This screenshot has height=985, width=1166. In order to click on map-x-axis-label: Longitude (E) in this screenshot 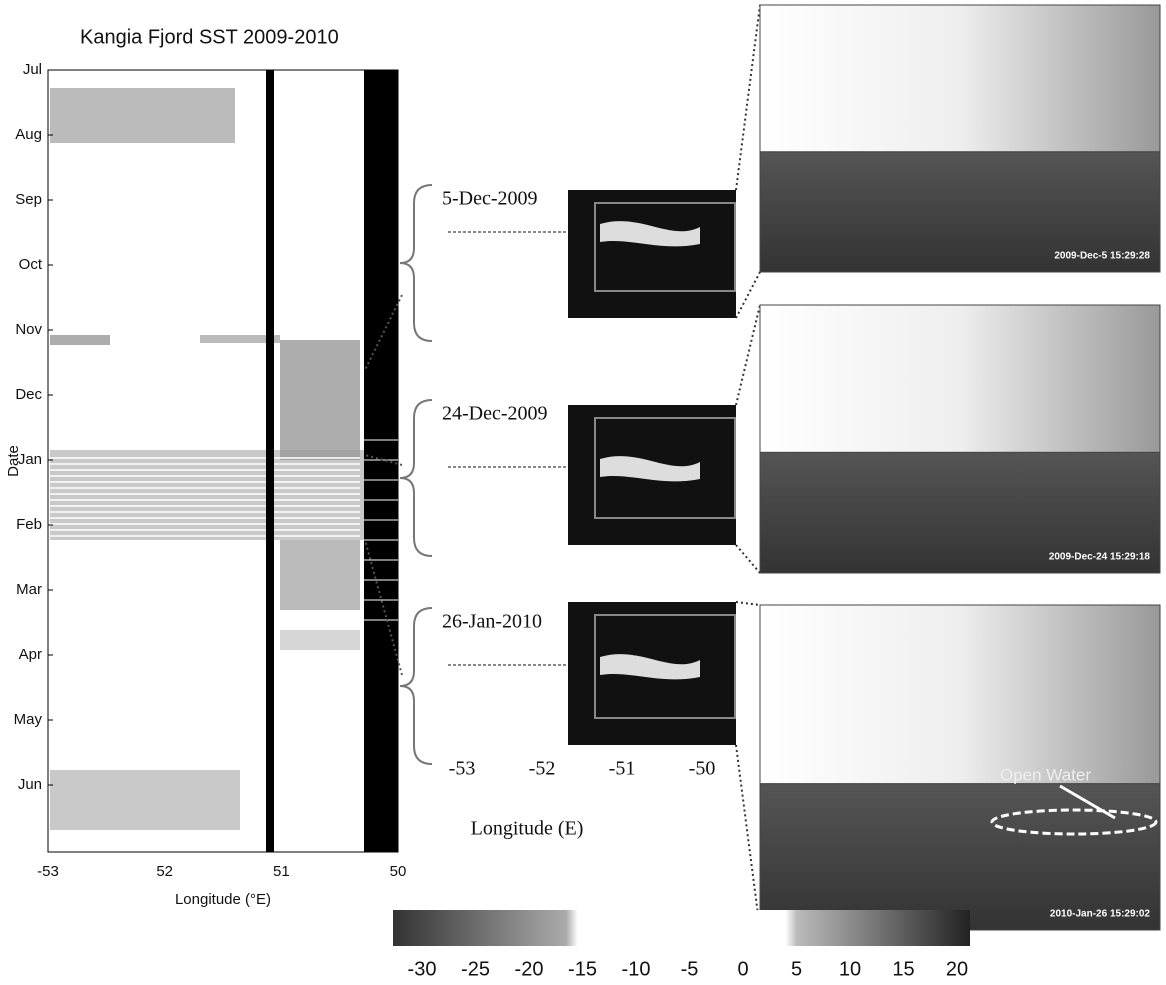, I will do `click(527, 829)`.